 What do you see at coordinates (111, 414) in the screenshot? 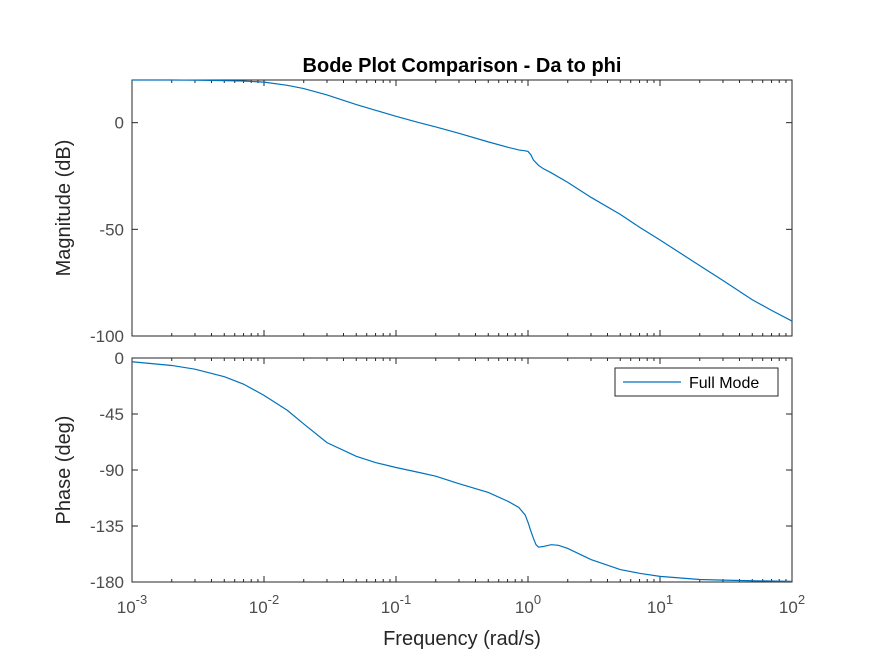
I see `y-tick-label: -45` at bounding box center [111, 414].